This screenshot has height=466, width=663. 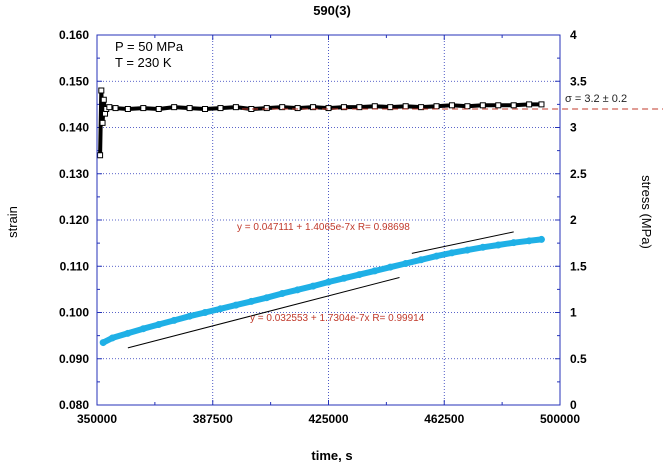 I want to click on y-tick-label: 0.140, so click(x=74, y=128).